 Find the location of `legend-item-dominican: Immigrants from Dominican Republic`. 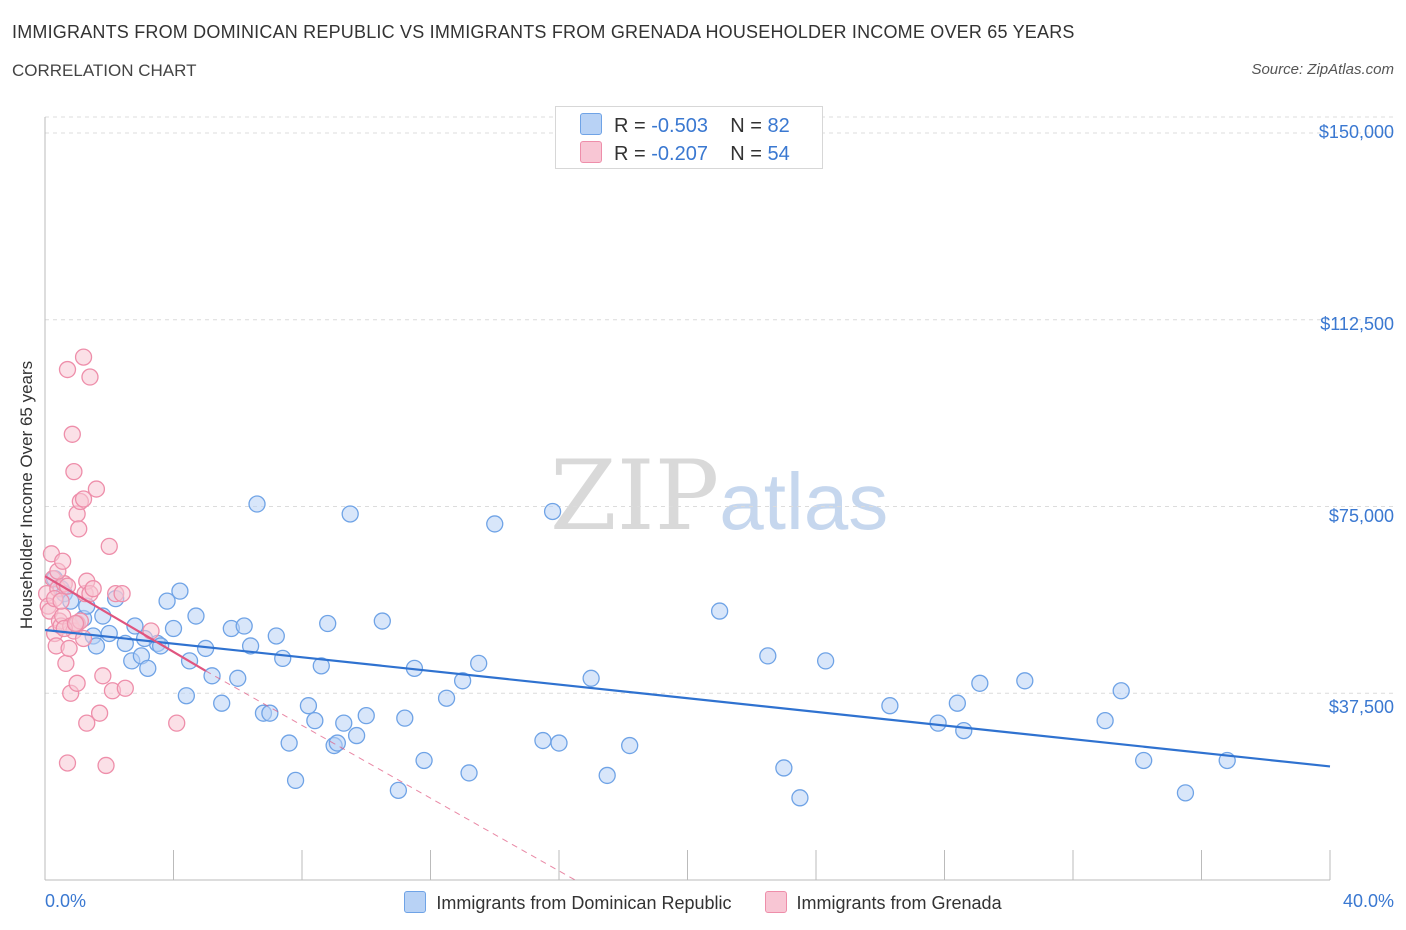

legend-item-dominican: Immigrants from Dominican Republic is located at coordinates (568, 902).